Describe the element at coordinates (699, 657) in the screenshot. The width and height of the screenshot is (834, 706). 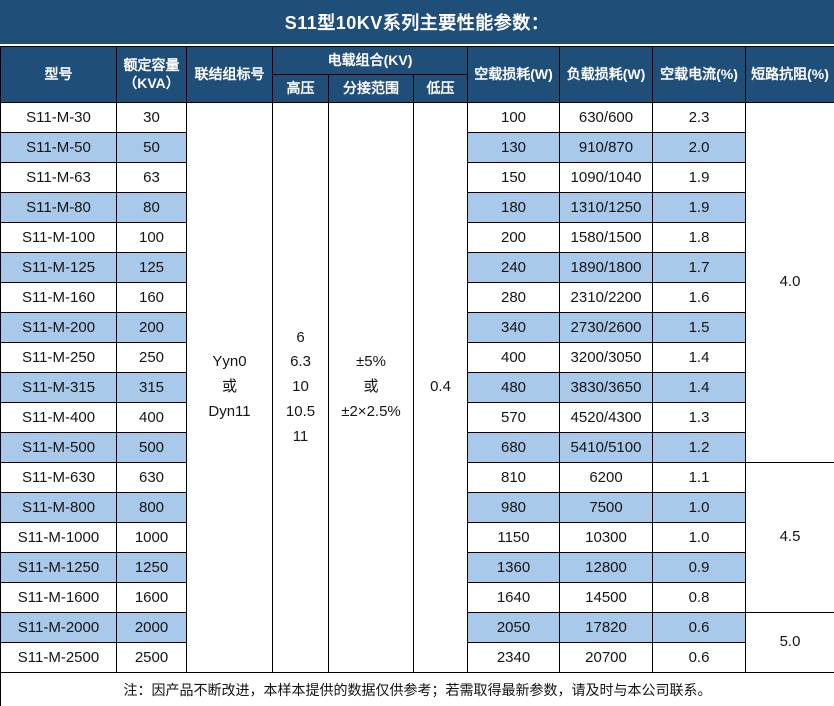
I see `cell-no-load-current: 0.6` at that location.